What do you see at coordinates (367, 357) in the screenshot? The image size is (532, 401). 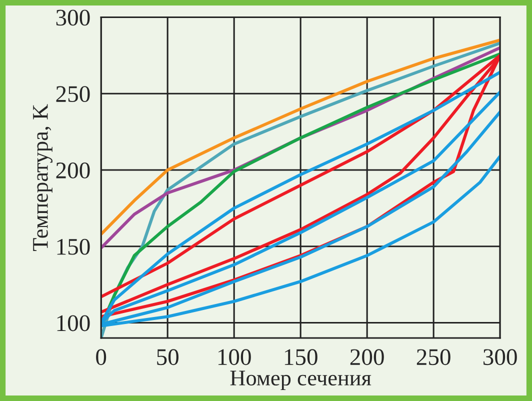 I see `x-tick-label: 200` at bounding box center [367, 357].